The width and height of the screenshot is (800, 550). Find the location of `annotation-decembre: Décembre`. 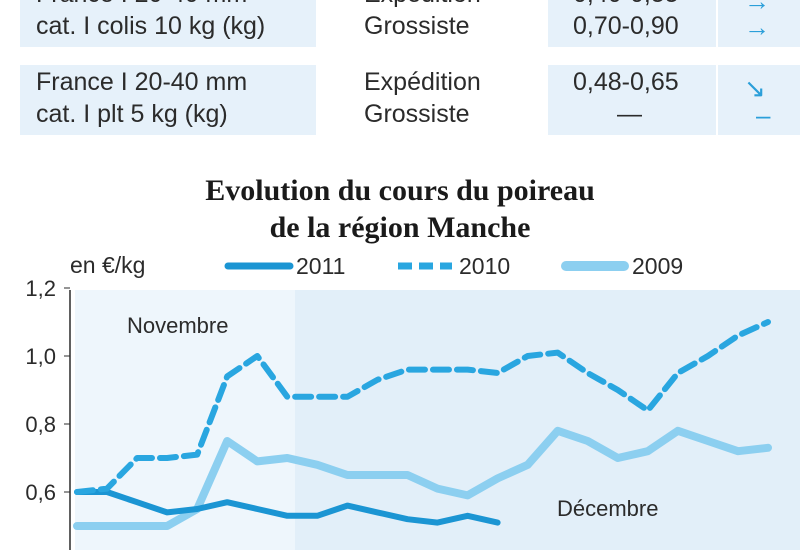

annotation-decembre: Décembre is located at coordinates (607, 508).